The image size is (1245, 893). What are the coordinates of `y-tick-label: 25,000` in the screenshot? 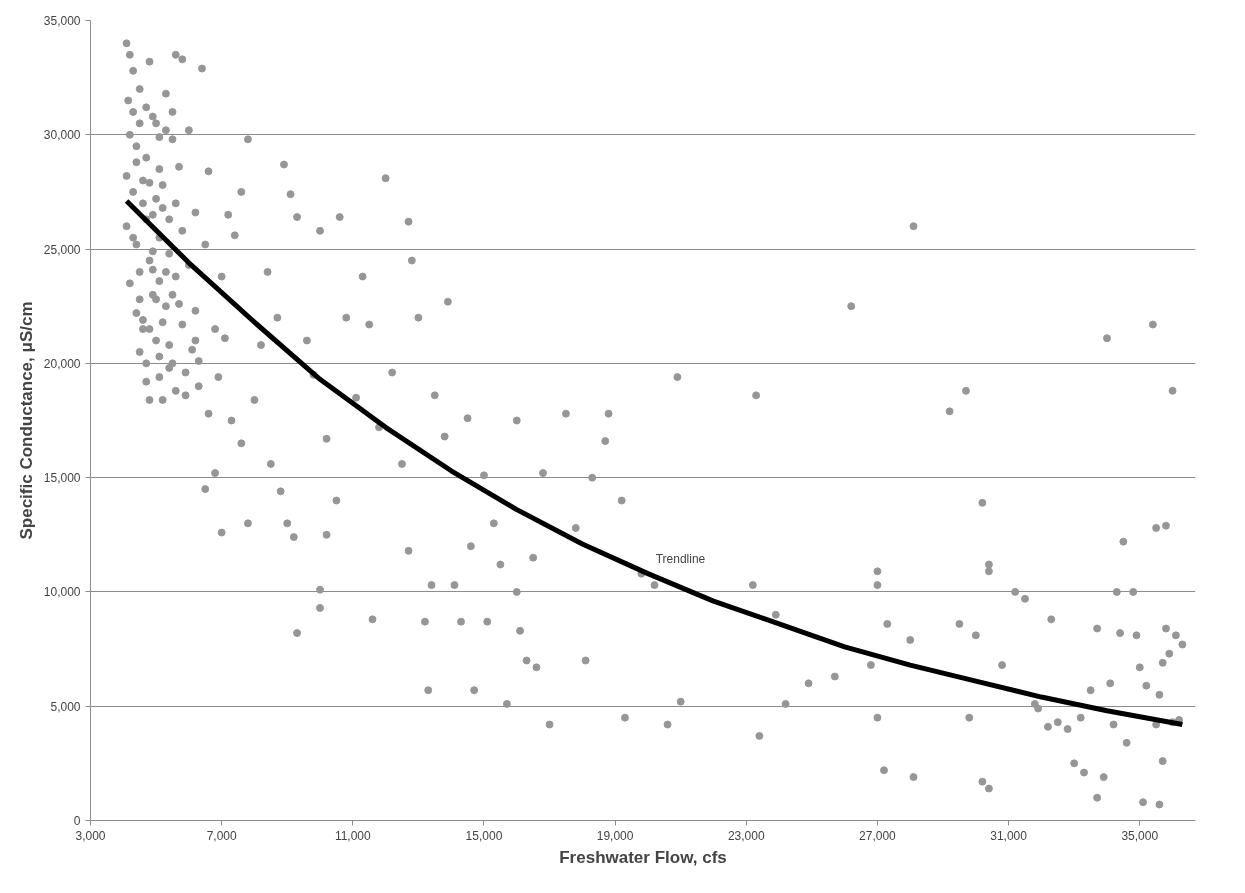 It's located at (62, 249).